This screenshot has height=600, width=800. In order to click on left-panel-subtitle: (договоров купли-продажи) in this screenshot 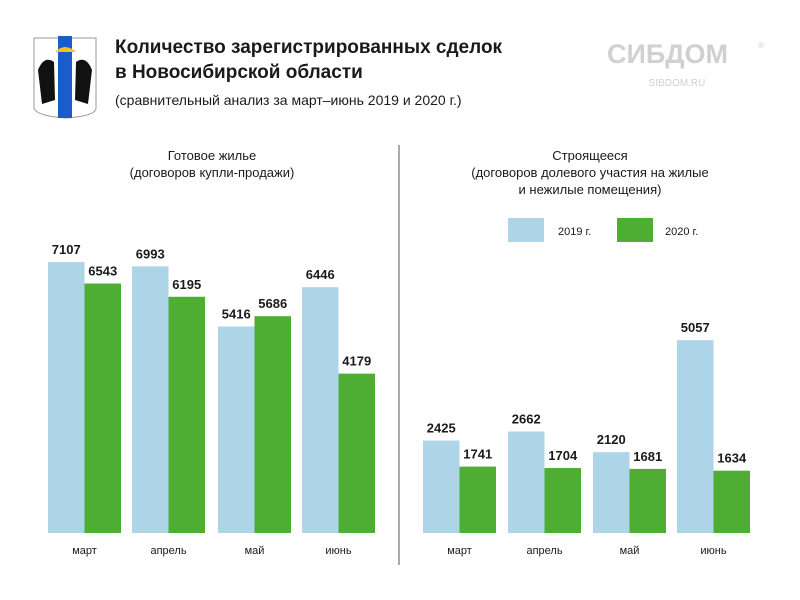, I will do `click(212, 172)`.